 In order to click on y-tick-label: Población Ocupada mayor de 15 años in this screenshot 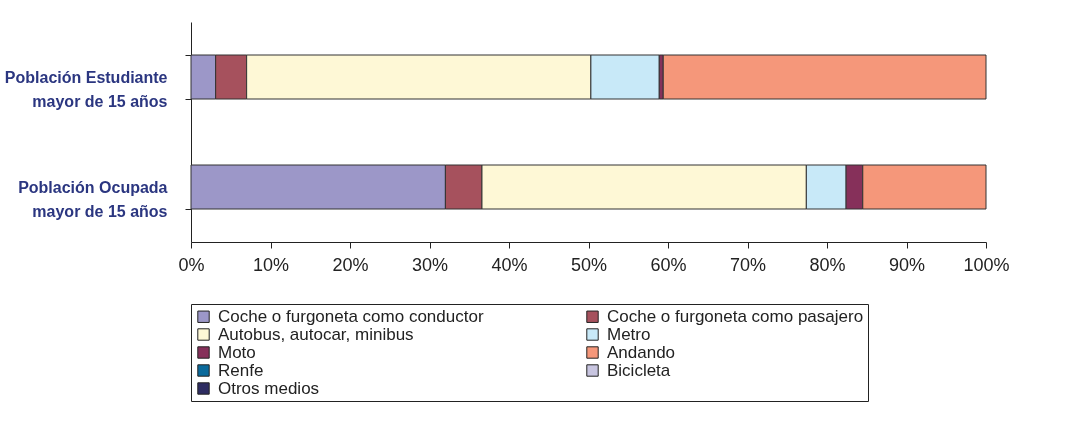, I will do `click(93, 199)`.